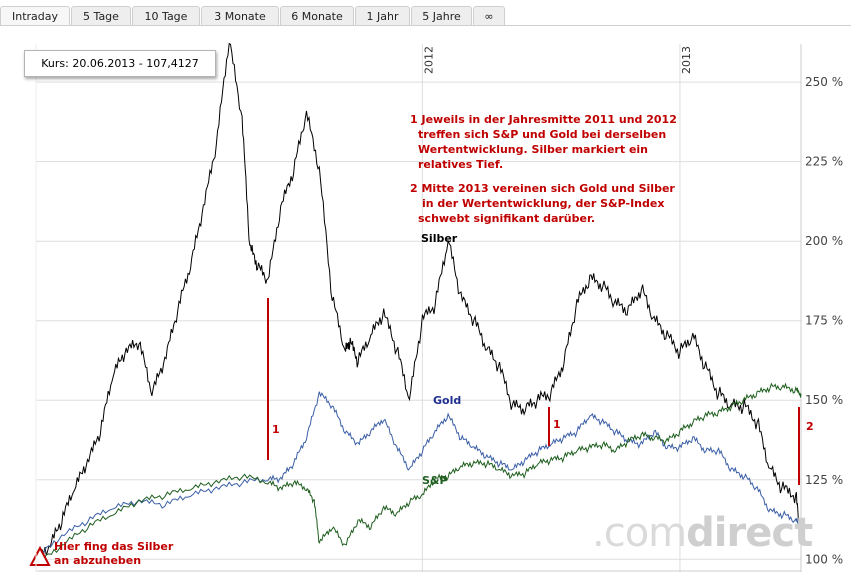  I want to click on annotation-note-2-line: in der Wertentwicklung, der S&P-Index, so click(543, 203).